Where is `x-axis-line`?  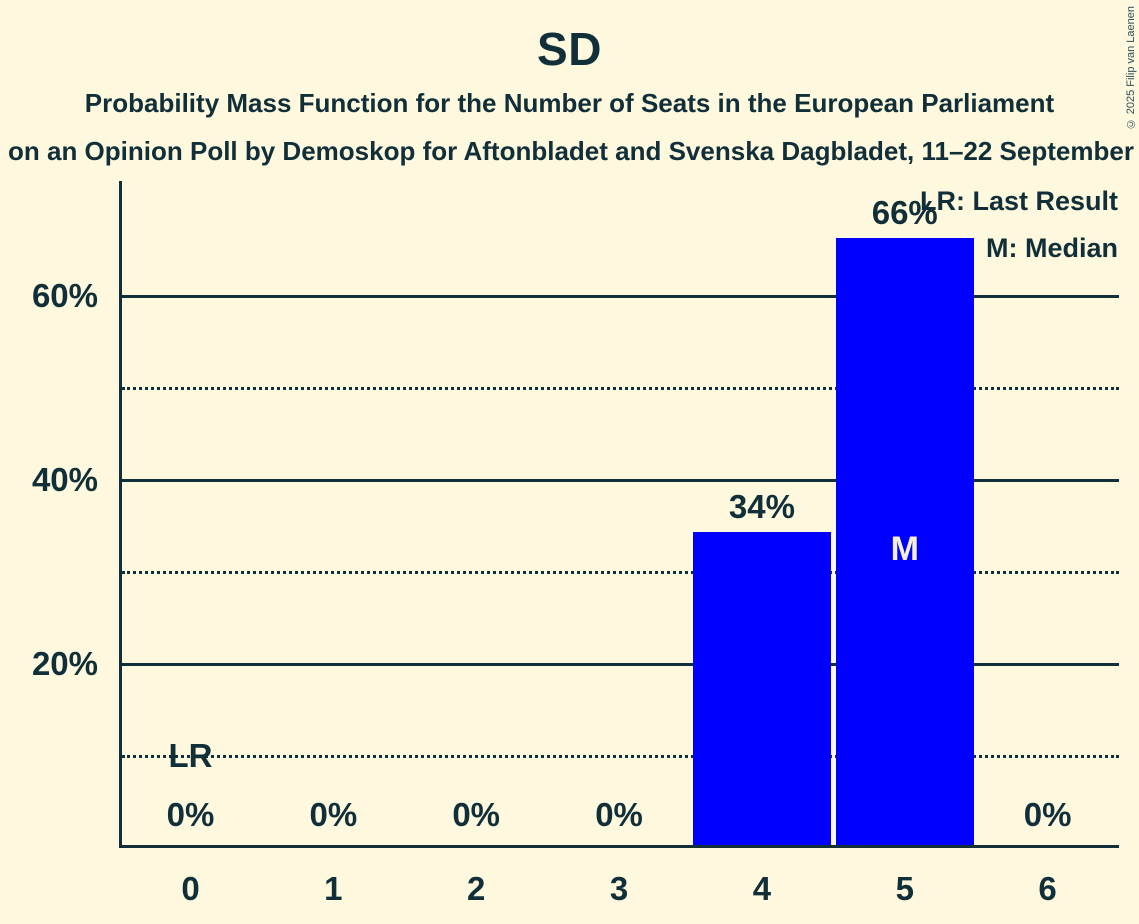 x-axis-line is located at coordinates (619, 846).